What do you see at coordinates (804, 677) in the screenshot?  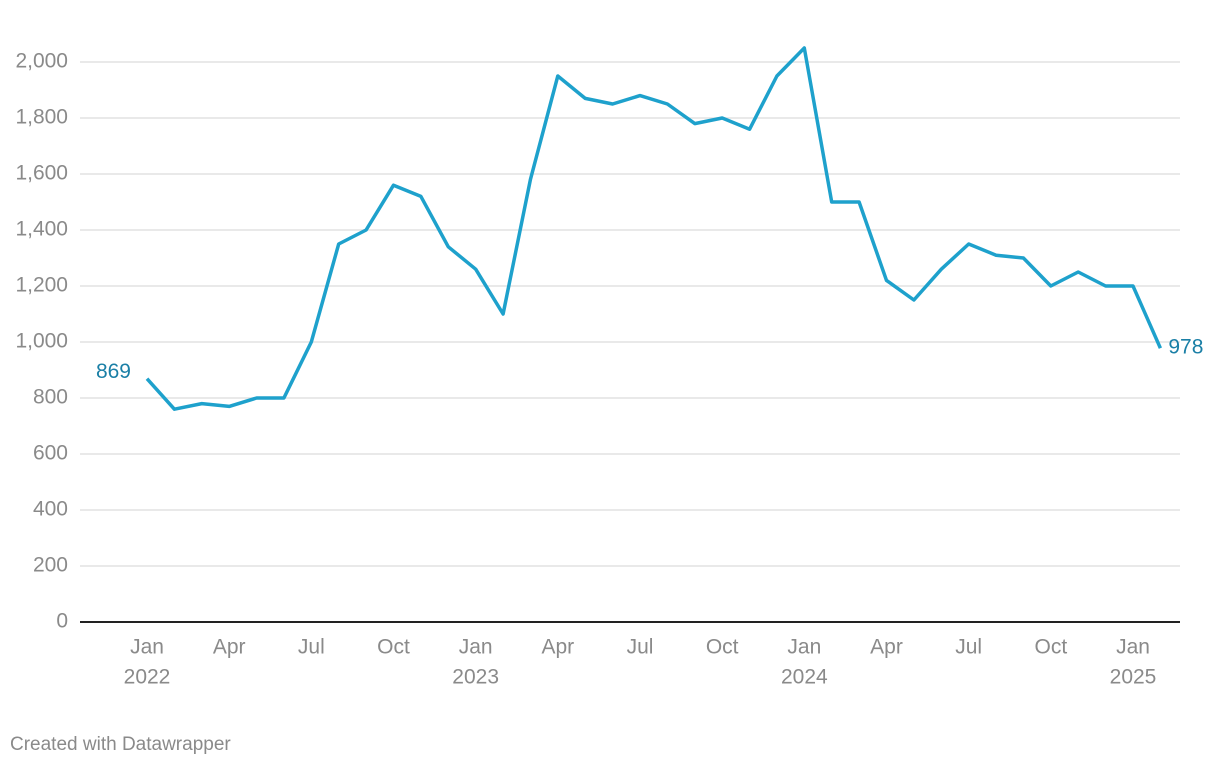 I see `x-tick-year: 2024` at bounding box center [804, 677].